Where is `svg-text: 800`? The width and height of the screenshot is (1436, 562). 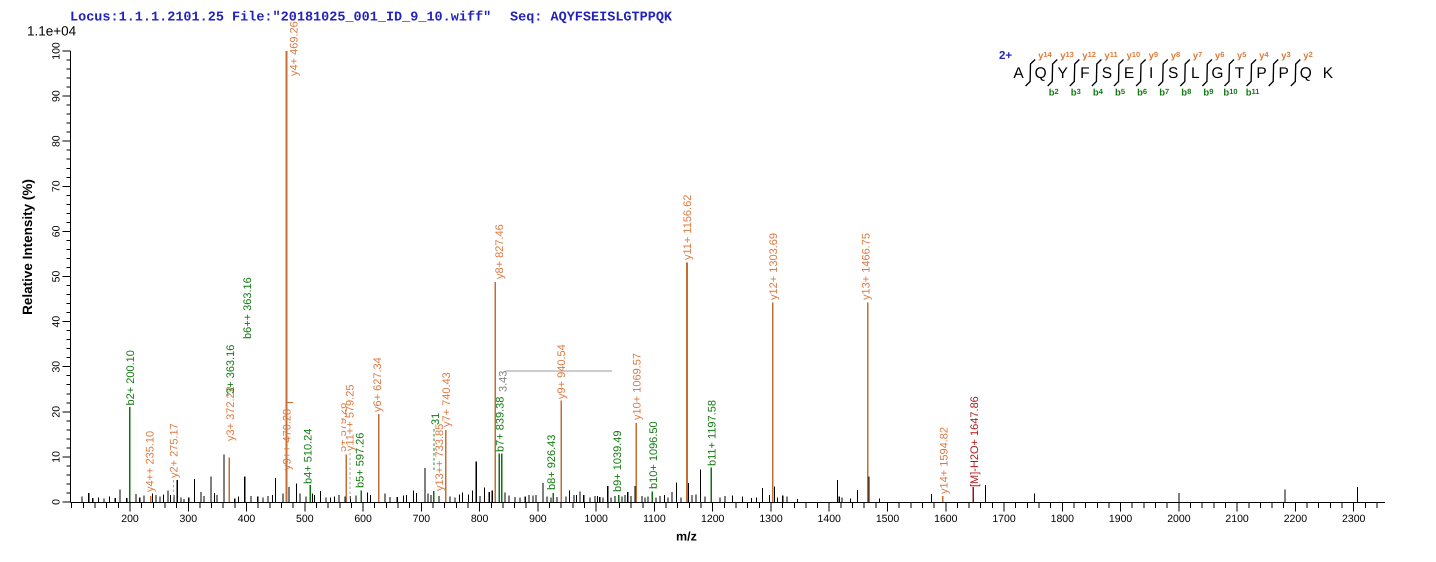 svg-text: 800 is located at coordinates (480, 519).